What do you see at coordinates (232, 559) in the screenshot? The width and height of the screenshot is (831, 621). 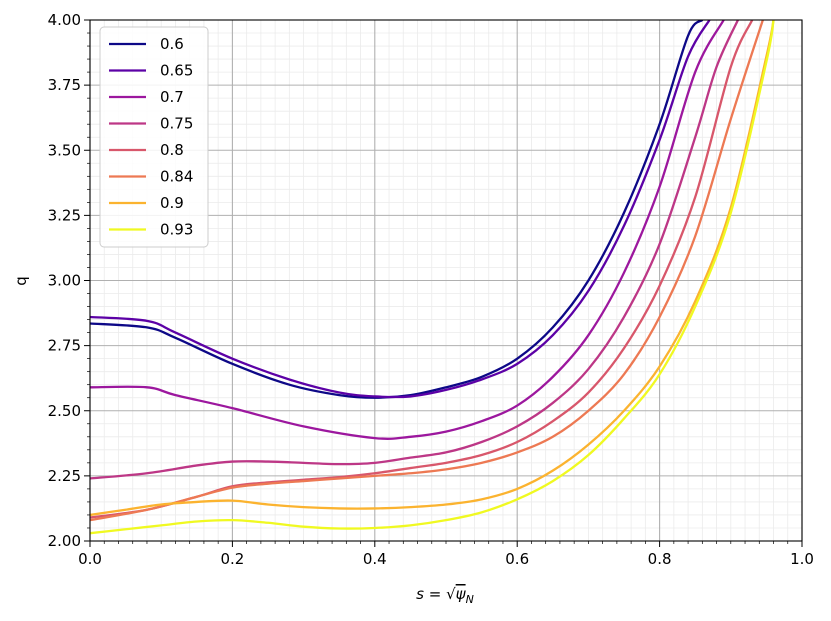 I see `x-tick-label: 0.2` at bounding box center [232, 559].